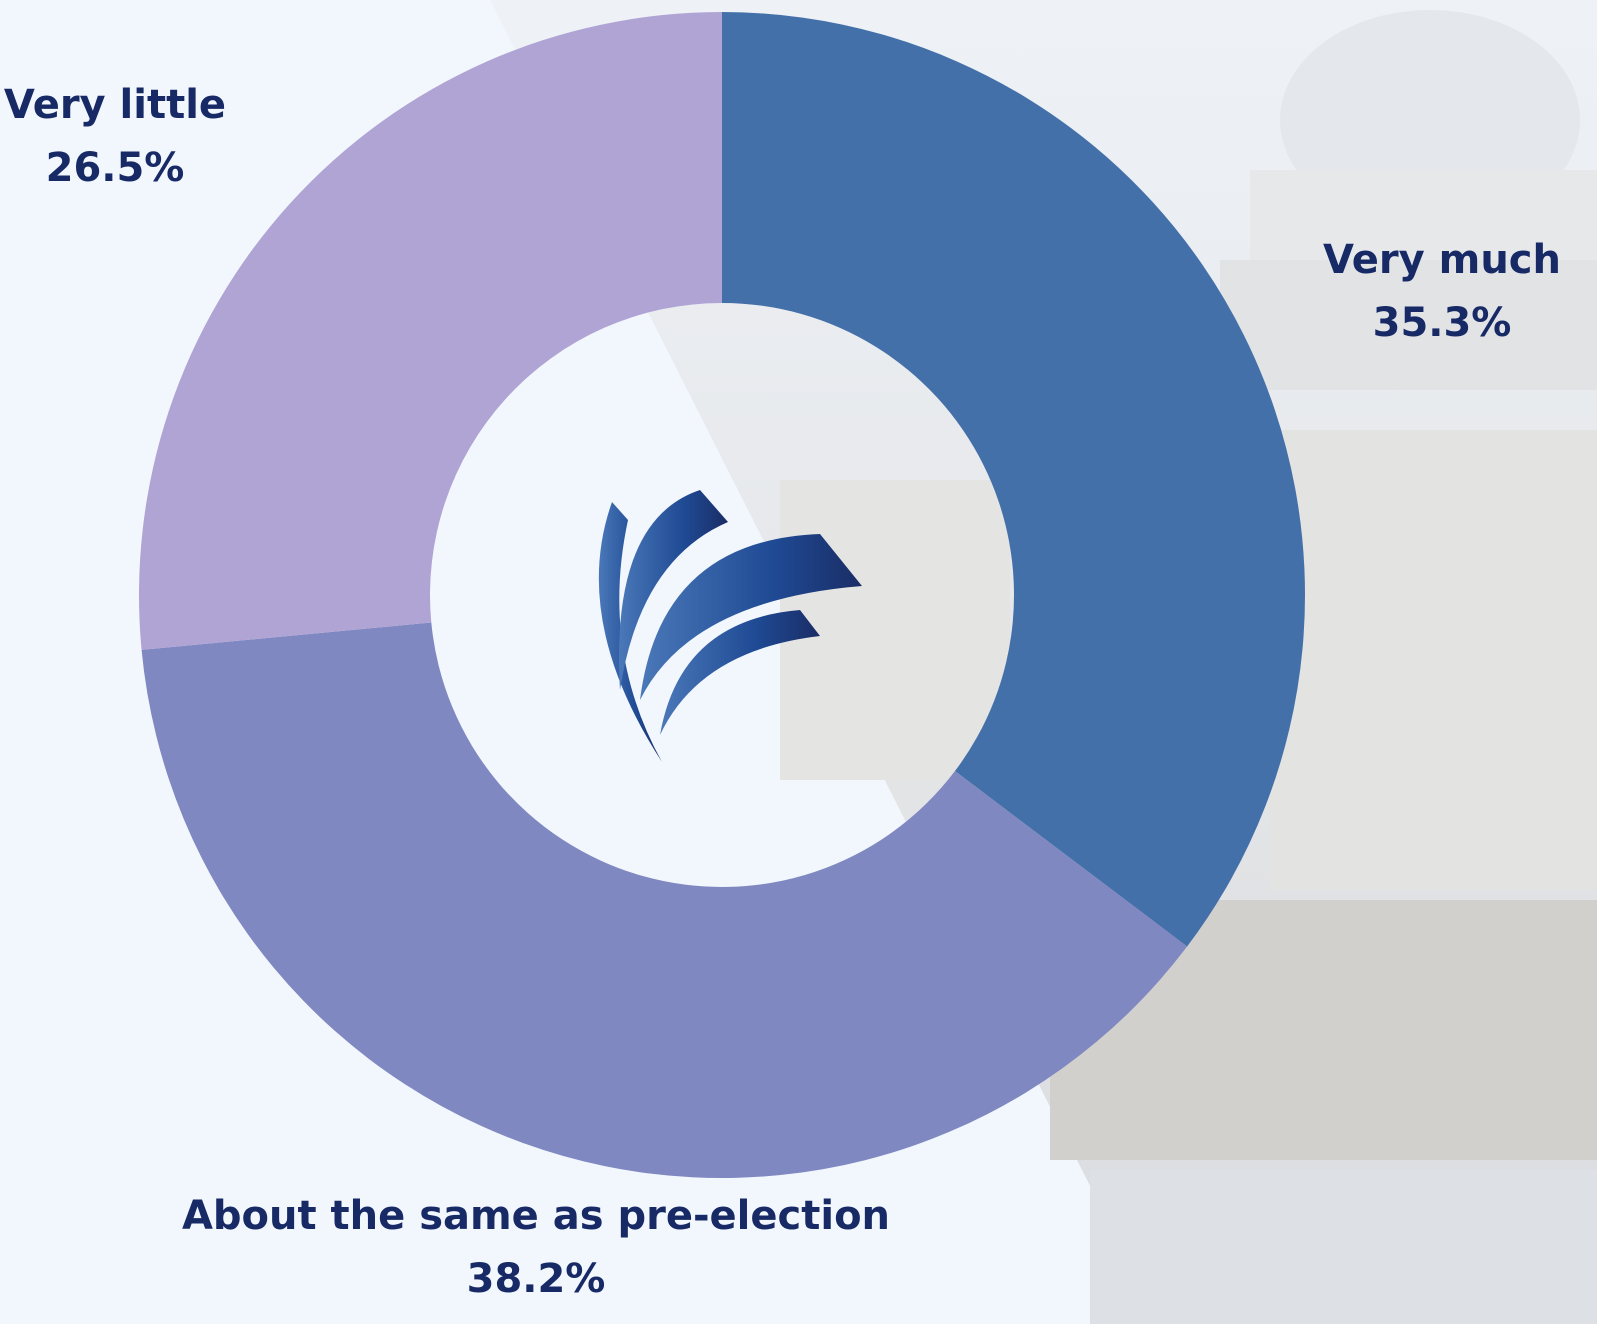 Image resolution: width=1597 pixels, height=1324 pixels. Describe the element at coordinates (730, 626) in the screenshot. I see `logo` at that location.